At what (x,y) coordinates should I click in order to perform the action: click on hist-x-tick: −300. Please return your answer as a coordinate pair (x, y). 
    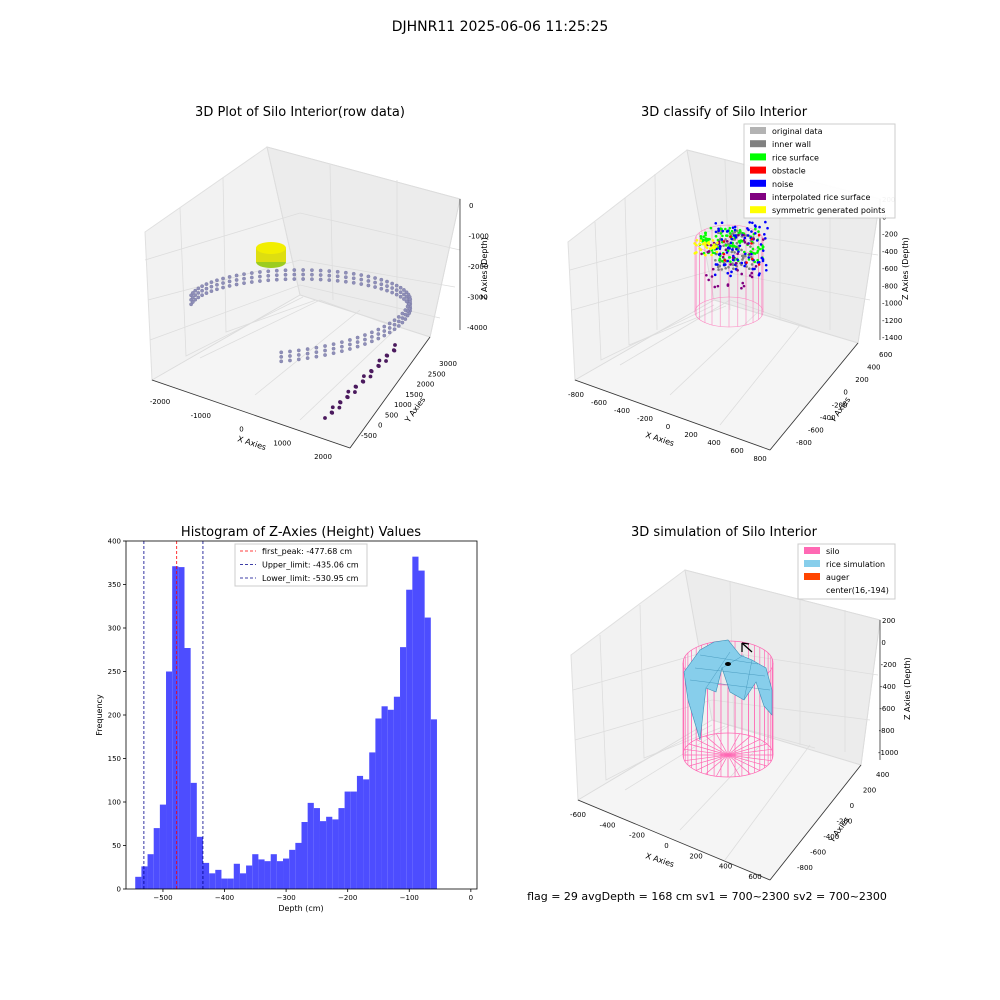
    Looking at the image, I should click on (285, 898).